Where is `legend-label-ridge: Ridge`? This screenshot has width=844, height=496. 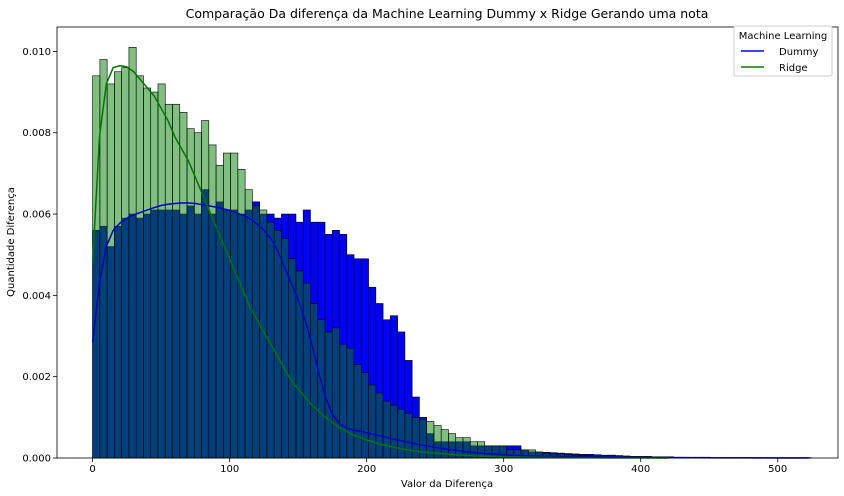
legend-label-ridge: Ridge is located at coordinates (793, 68).